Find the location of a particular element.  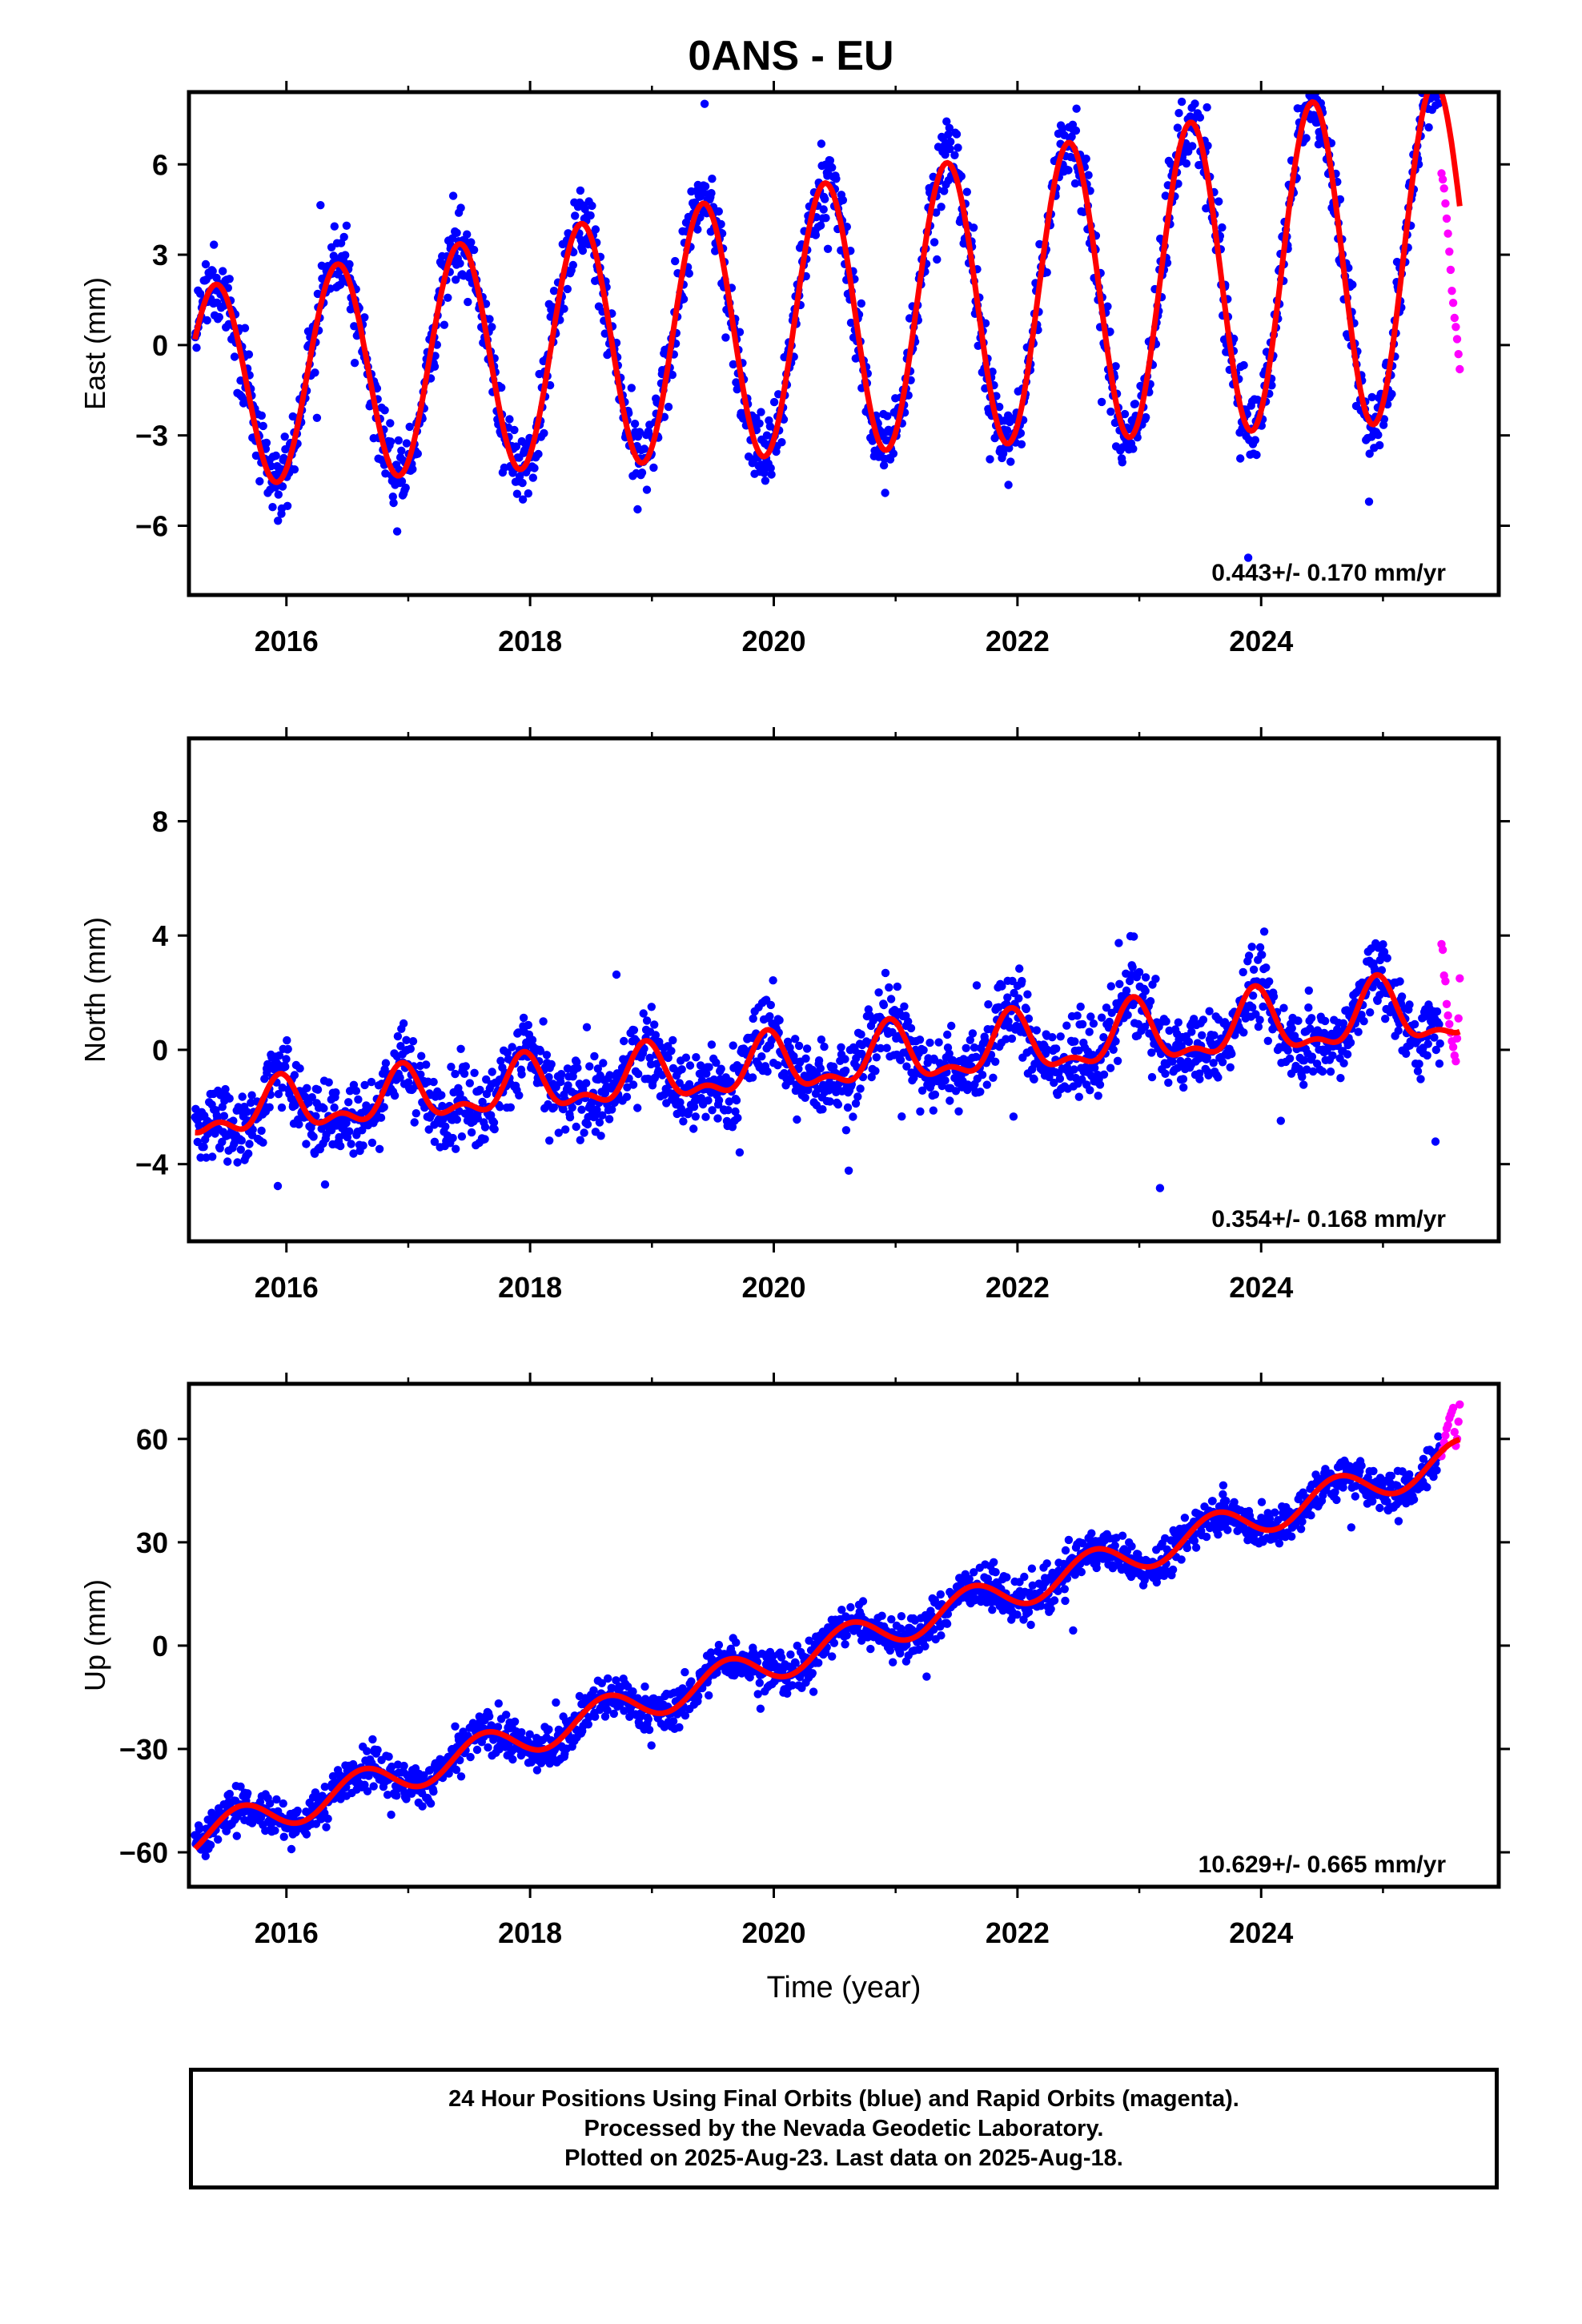

y-axis-label: East (mm) is located at coordinates (94, 343).